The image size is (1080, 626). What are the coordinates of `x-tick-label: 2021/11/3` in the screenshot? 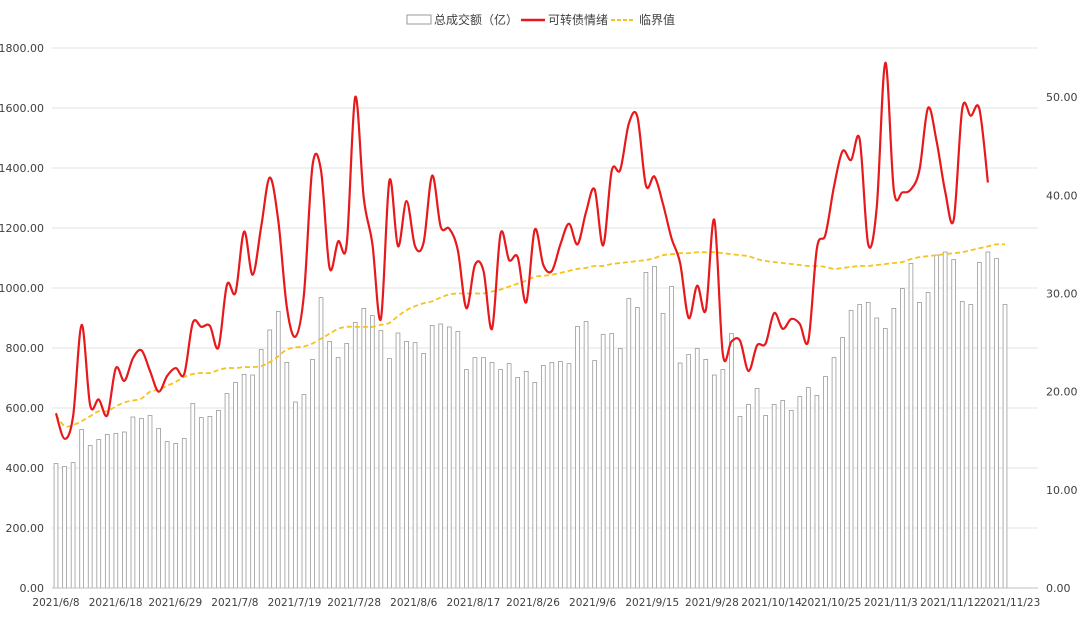 It's located at (891, 603).